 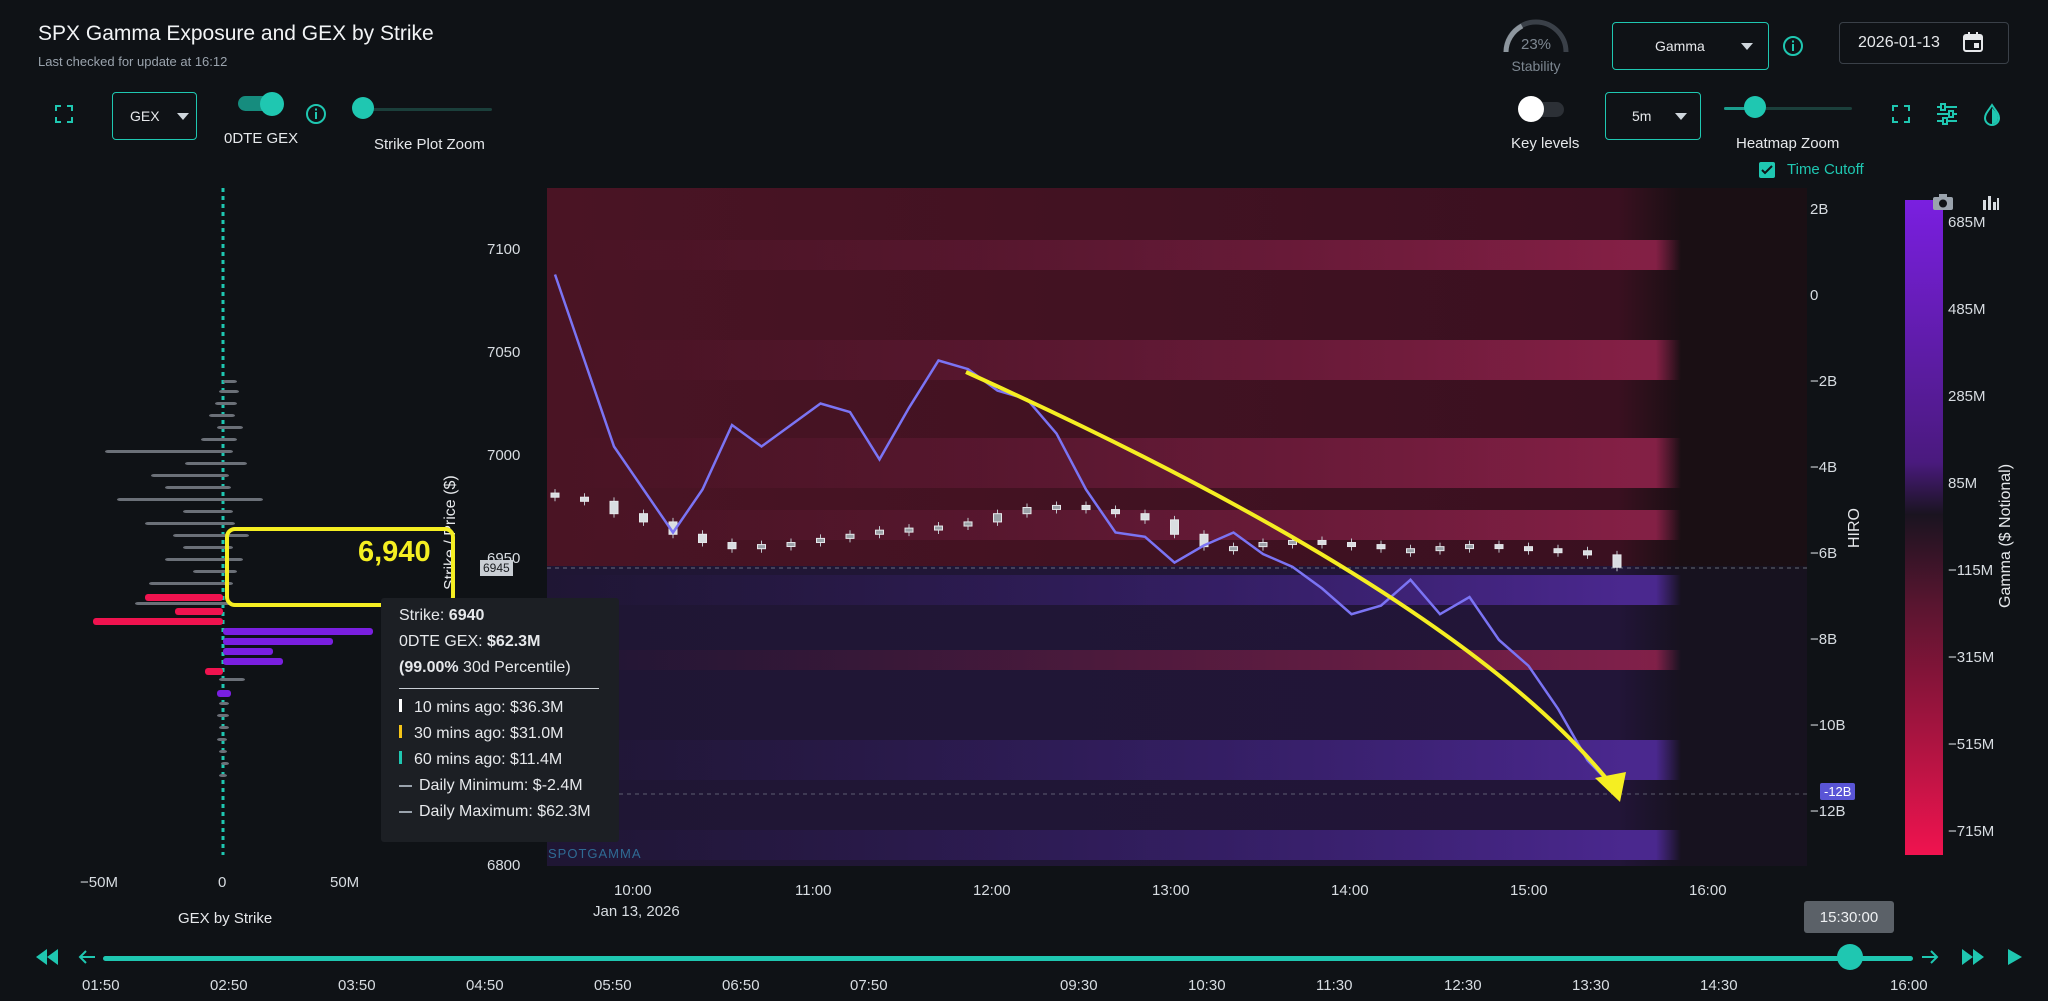 I want to click on color-scale-tick: −715M, so click(x=1971, y=831).